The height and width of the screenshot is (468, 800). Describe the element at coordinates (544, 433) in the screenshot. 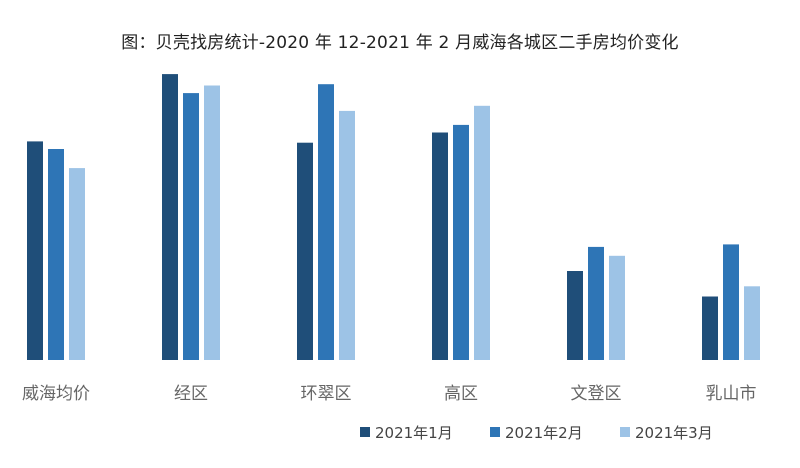

I see `legend-label: 2021年2月` at that location.